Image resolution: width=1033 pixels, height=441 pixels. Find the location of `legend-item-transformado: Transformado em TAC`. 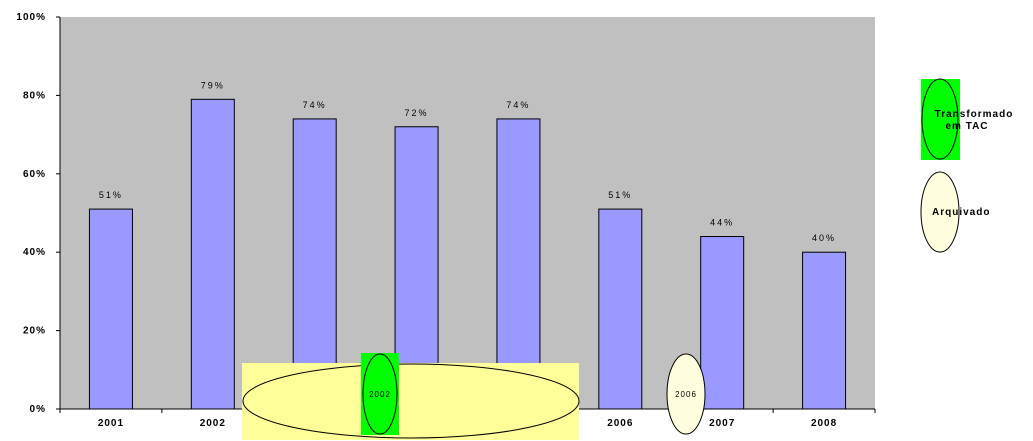

legend-item-transformado: Transformado em TAC is located at coordinates (967, 119).